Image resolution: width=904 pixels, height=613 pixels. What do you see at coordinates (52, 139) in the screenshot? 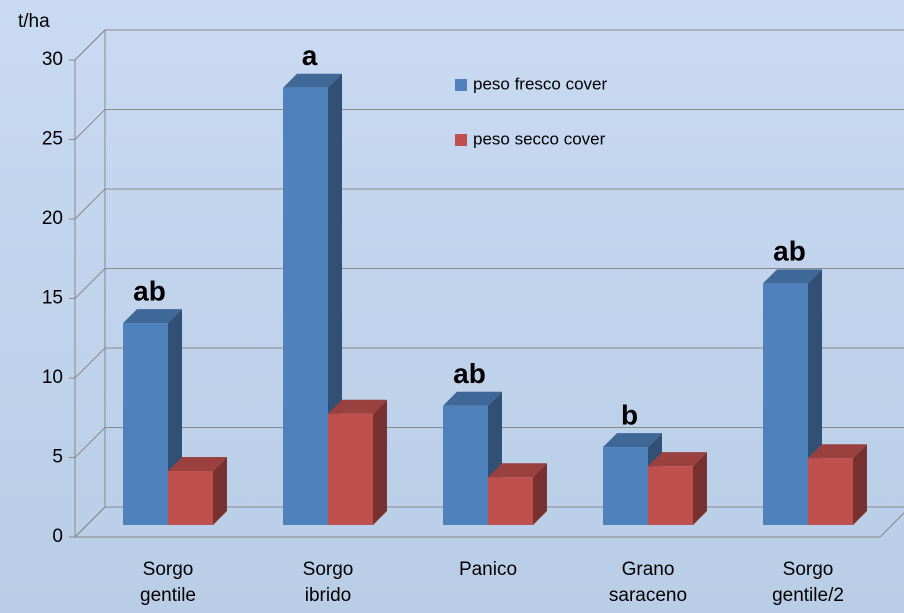
I see `y-tick-label: 25` at bounding box center [52, 139].